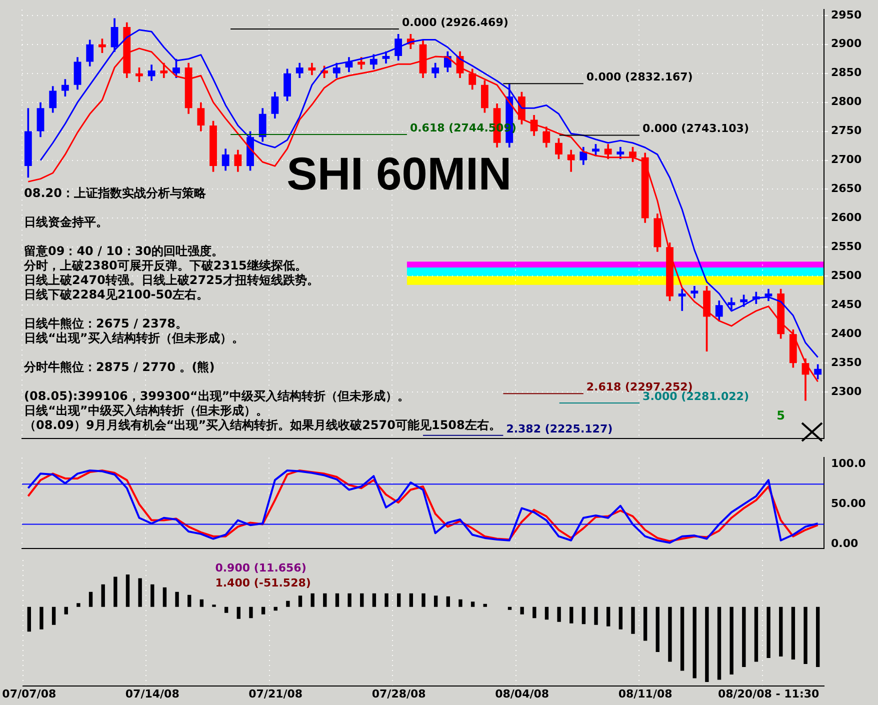 The height and width of the screenshot is (705, 878). What do you see at coordinates (146, 411) in the screenshot?
I see `annotation: 日线“出现”中级买入结构转折（但未形成）。` at bounding box center [146, 411].